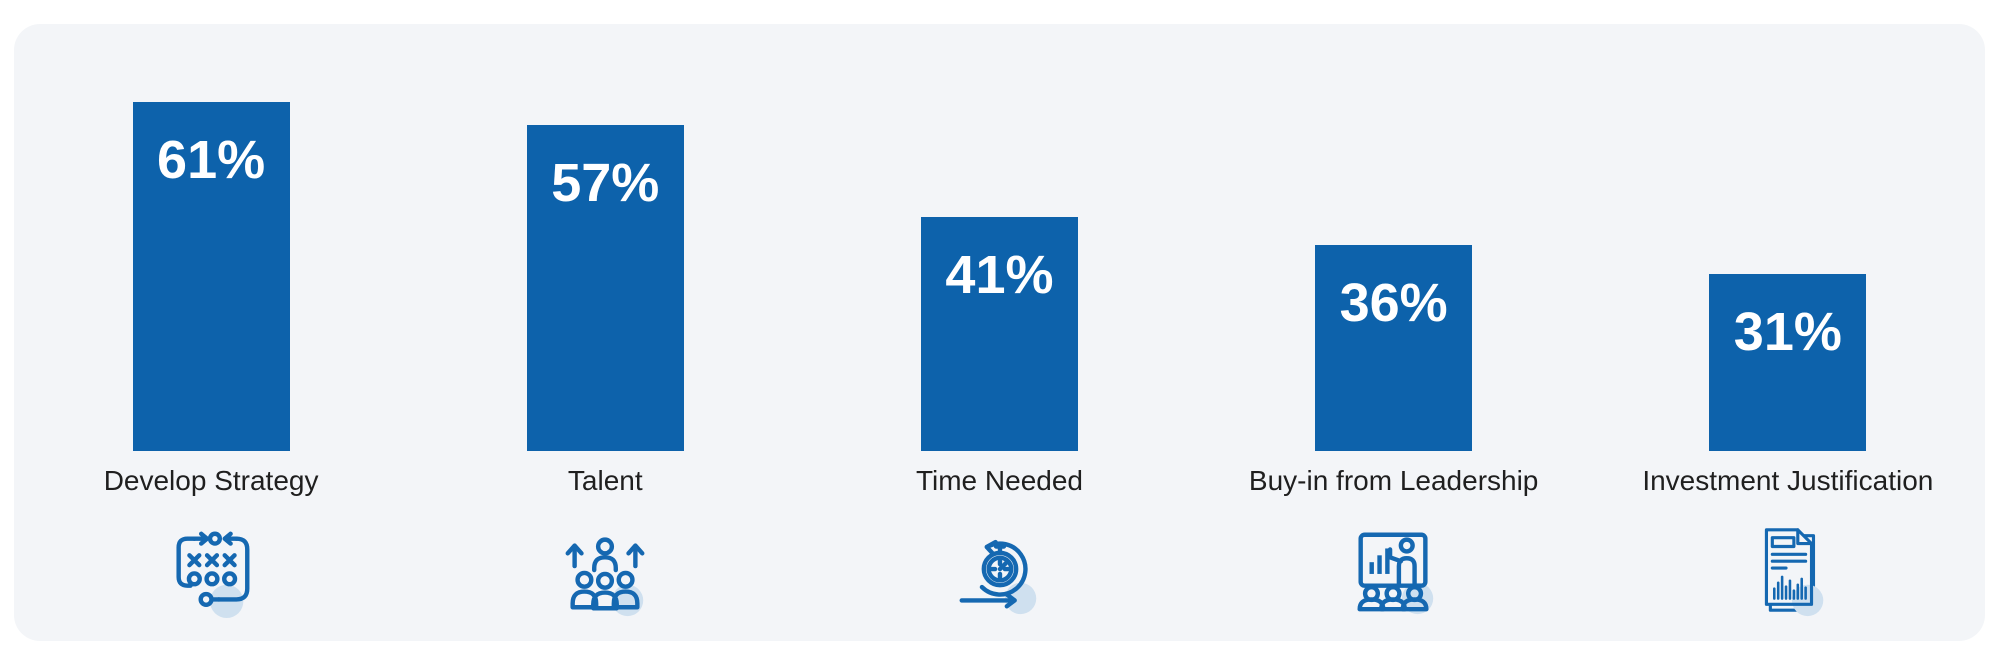  Describe the element at coordinates (211, 276) in the screenshot. I see `bar-develop-strategy: 61%` at that location.